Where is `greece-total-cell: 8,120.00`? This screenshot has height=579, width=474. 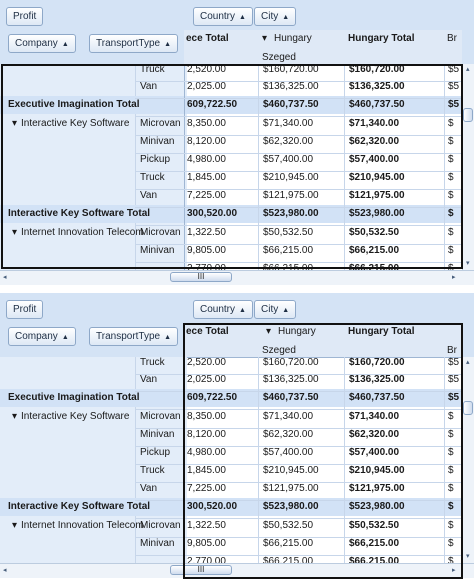 greece-total-cell: 8,120.00 is located at coordinates (206, 434).